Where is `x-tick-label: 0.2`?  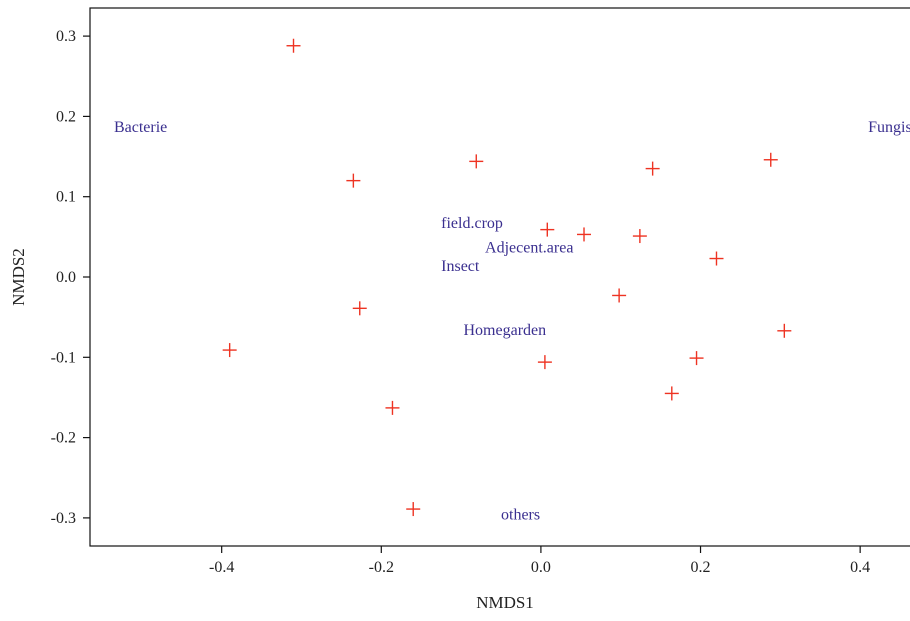
x-tick-label: 0.2 is located at coordinates (701, 567).